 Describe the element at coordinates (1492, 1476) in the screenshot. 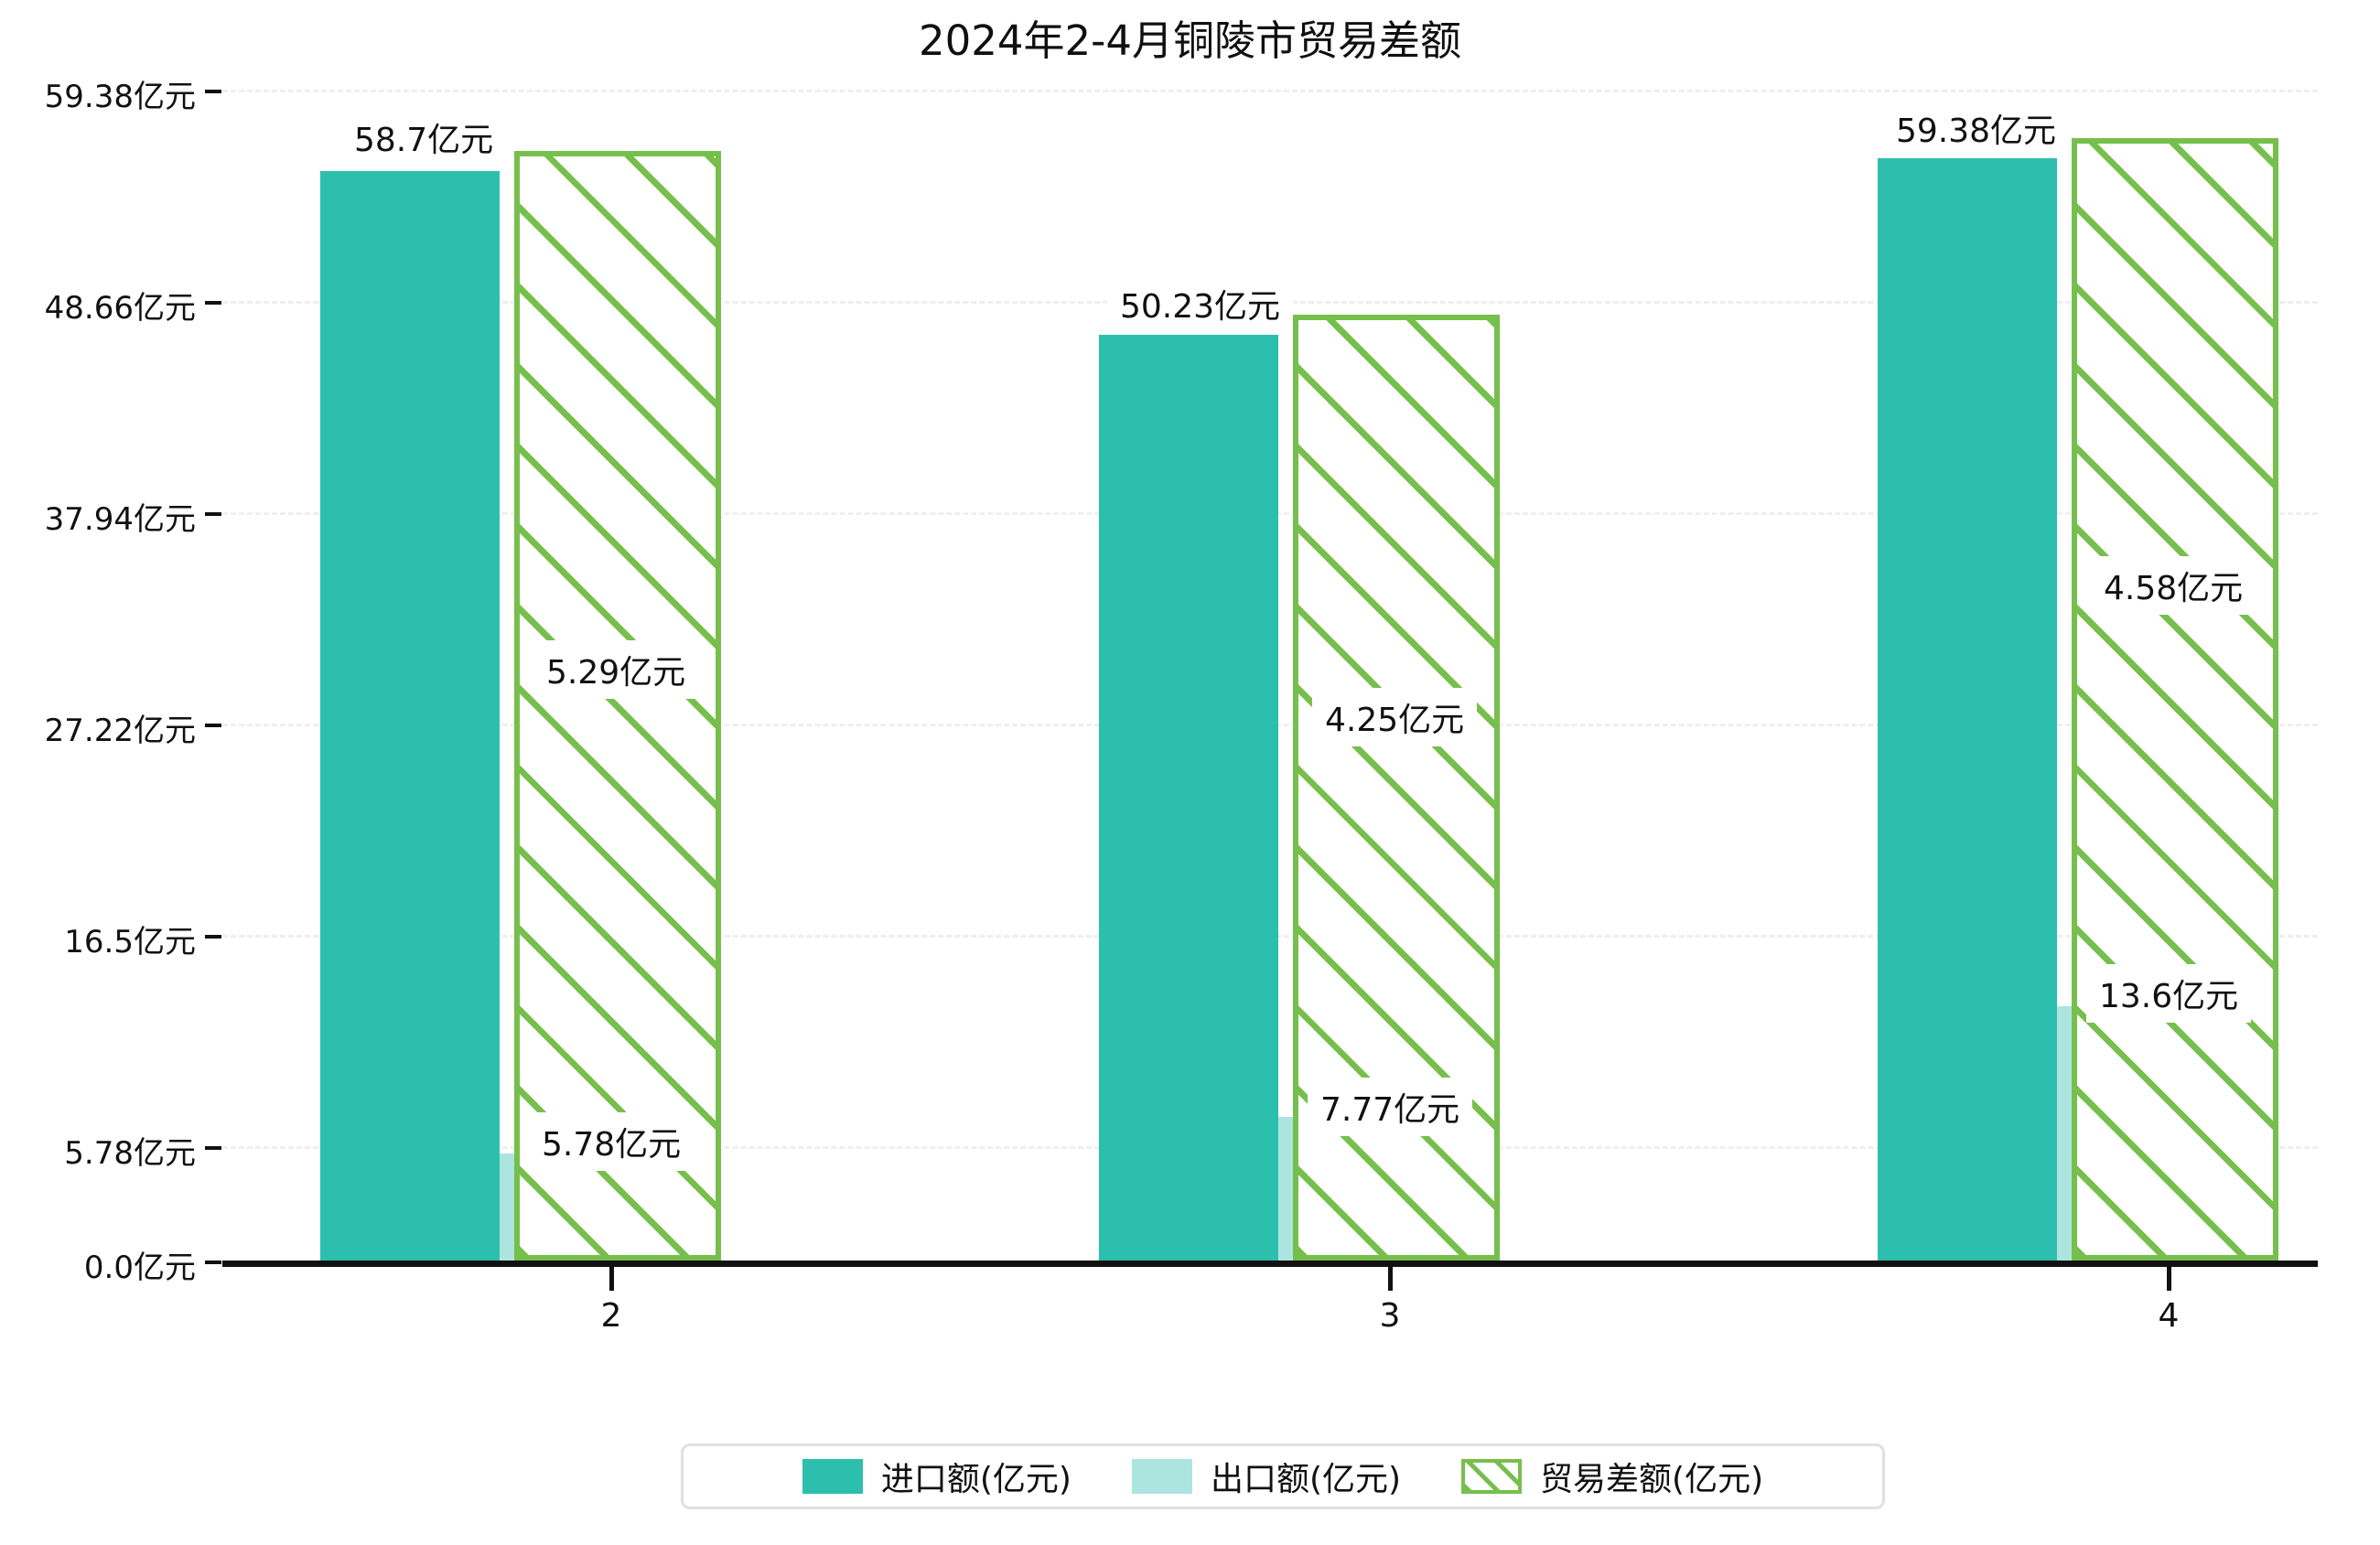

I see `legend-swatch-balance-icon` at that location.